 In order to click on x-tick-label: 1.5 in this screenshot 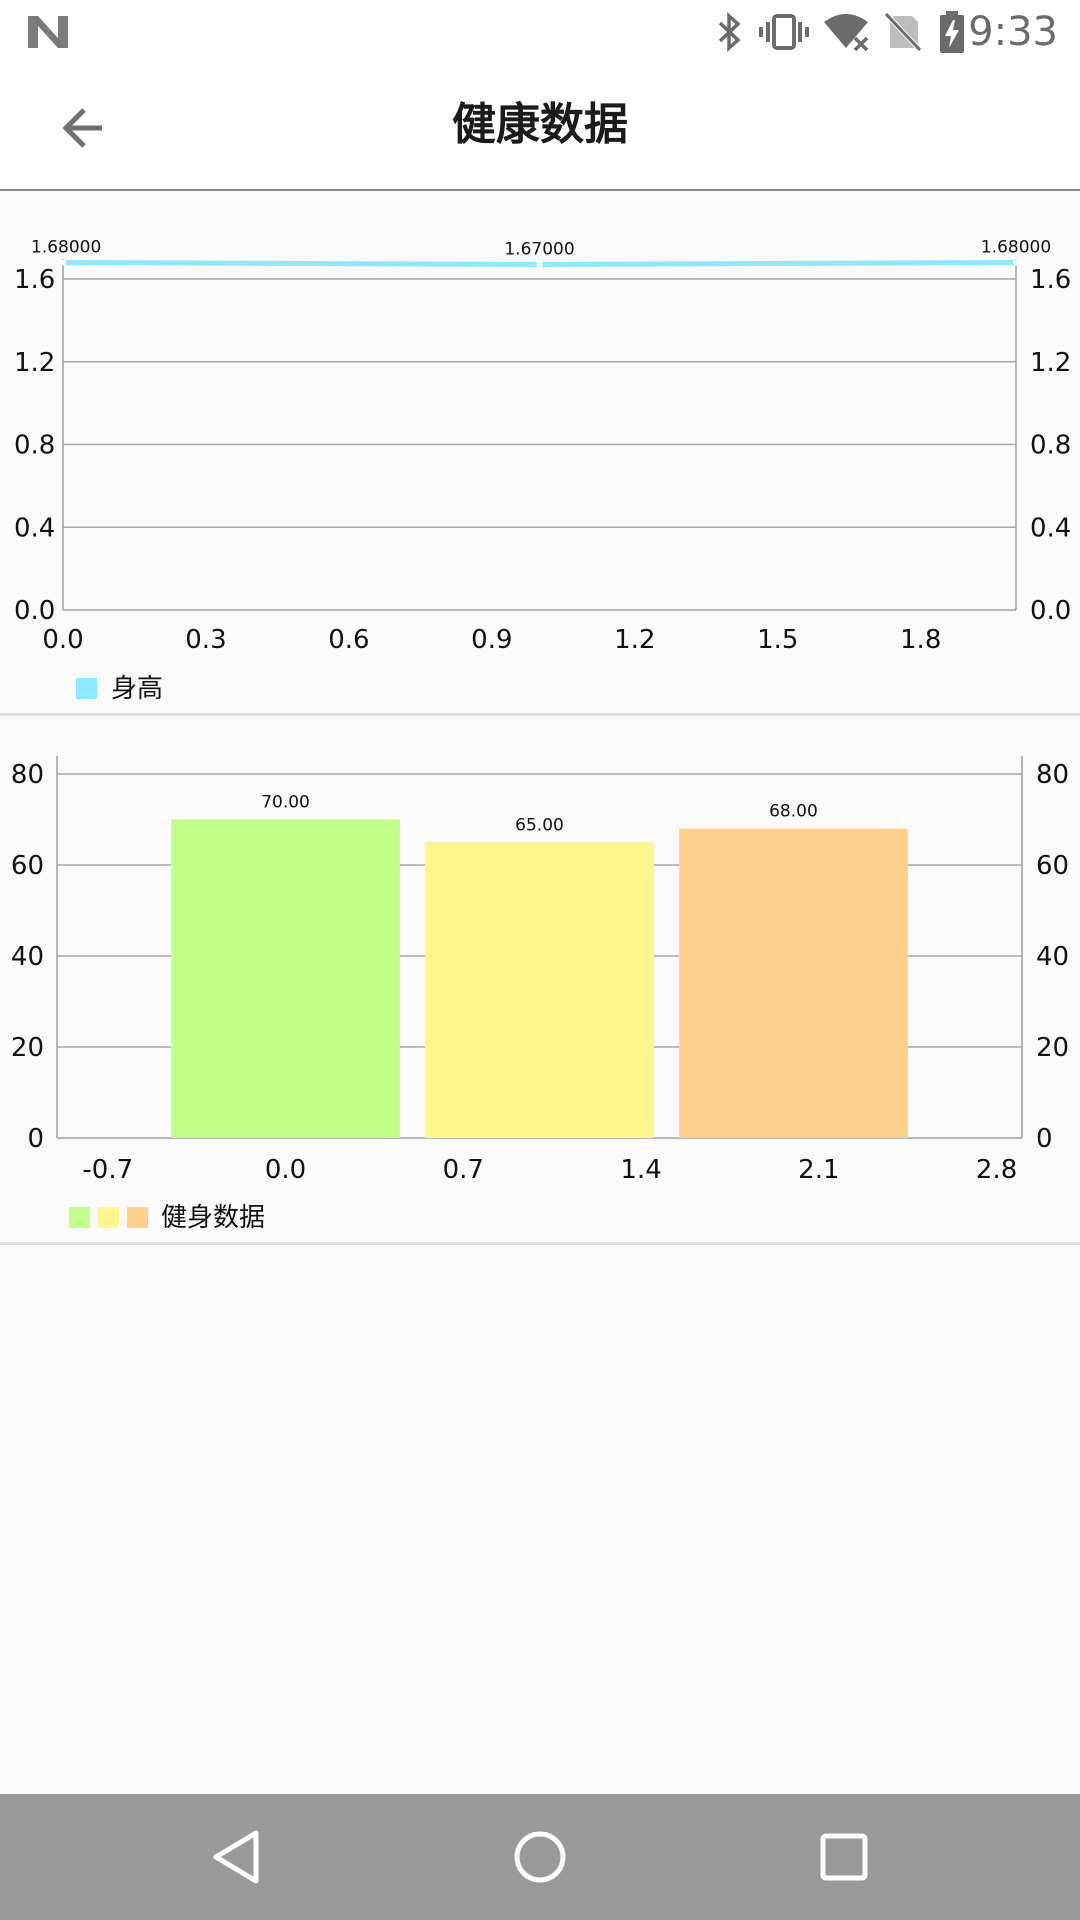, I will do `click(777, 640)`.